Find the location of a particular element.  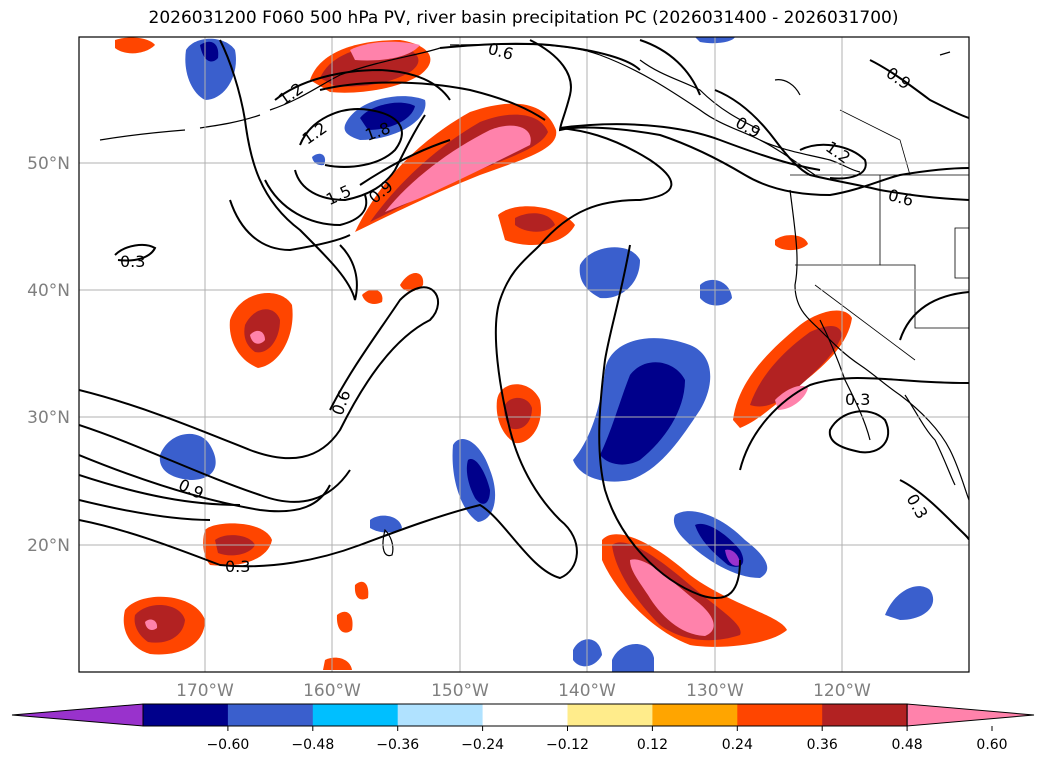

lat-label: 30°N is located at coordinates (48, 418).